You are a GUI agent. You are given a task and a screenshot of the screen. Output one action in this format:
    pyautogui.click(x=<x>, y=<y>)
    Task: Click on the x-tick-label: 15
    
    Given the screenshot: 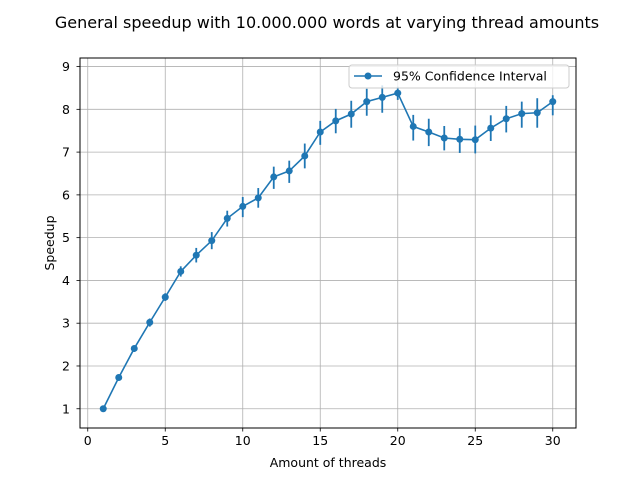 What is the action you would take?
    pyautogui.click(x=320, y=440)
    